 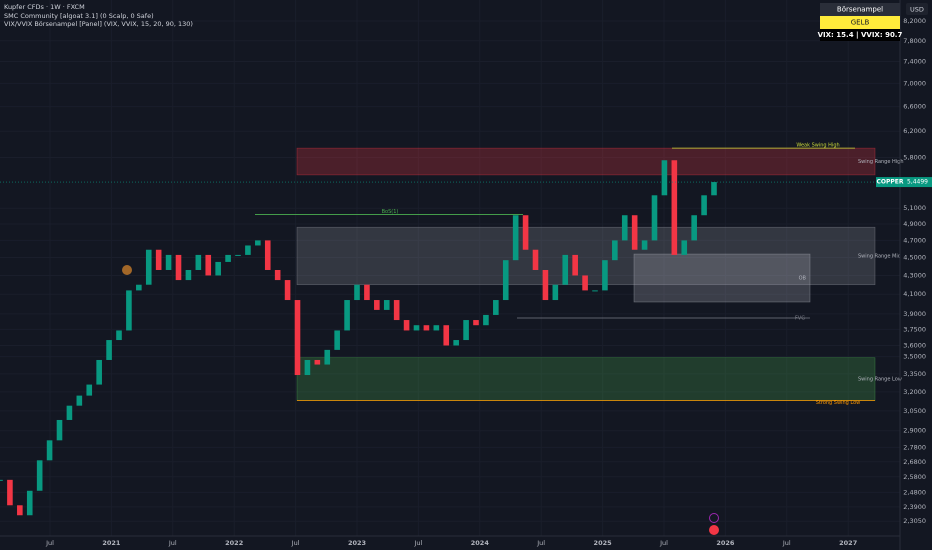 What do you see at coordinates (914, 374) in the screenshot?
I see `price-tick-label: 3,3500` at bounding box center [914, 374].